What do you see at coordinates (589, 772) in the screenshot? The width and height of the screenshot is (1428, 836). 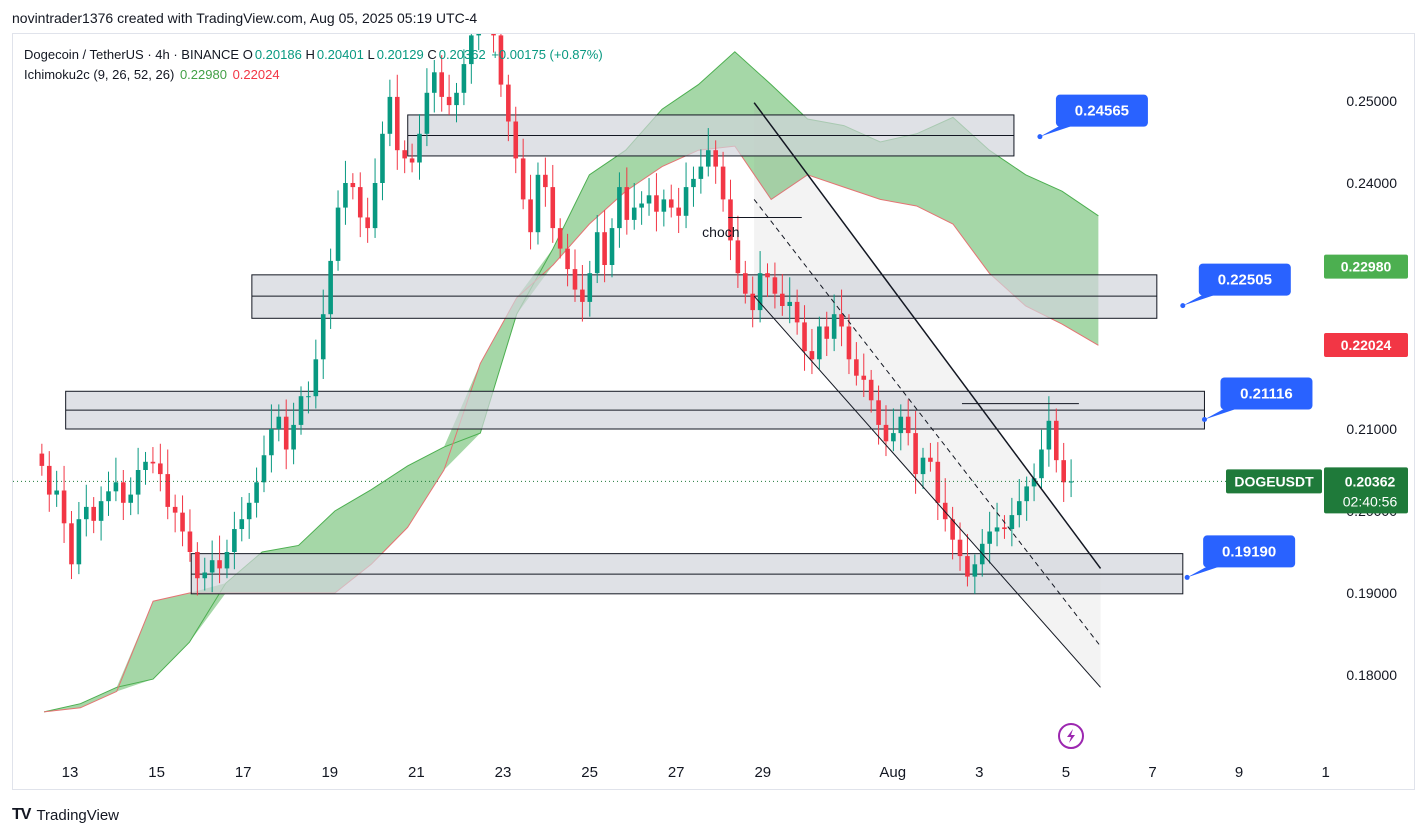 I see `x-tick-label: 25` at bounding box center [589, 772].